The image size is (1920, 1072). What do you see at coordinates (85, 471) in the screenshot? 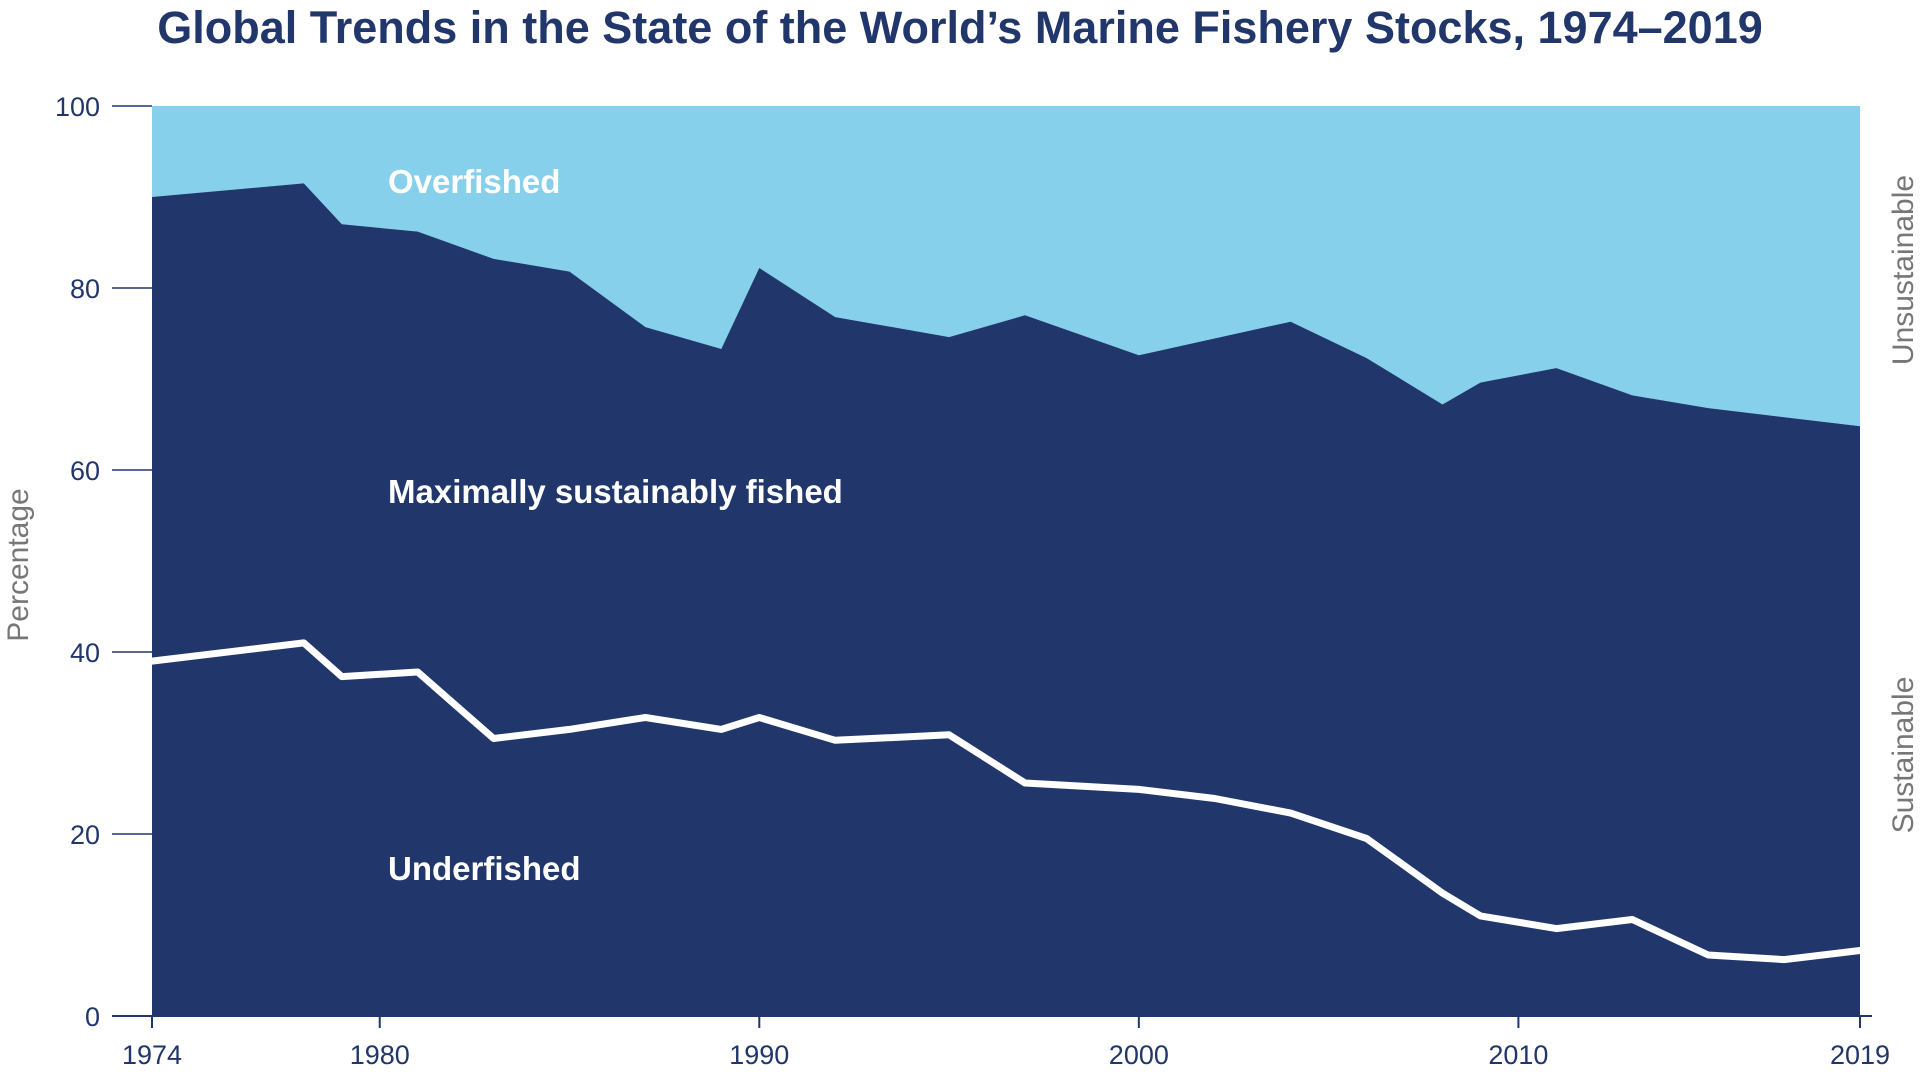
I see `y-tick-label: 60` at bounding box center [85, 471].